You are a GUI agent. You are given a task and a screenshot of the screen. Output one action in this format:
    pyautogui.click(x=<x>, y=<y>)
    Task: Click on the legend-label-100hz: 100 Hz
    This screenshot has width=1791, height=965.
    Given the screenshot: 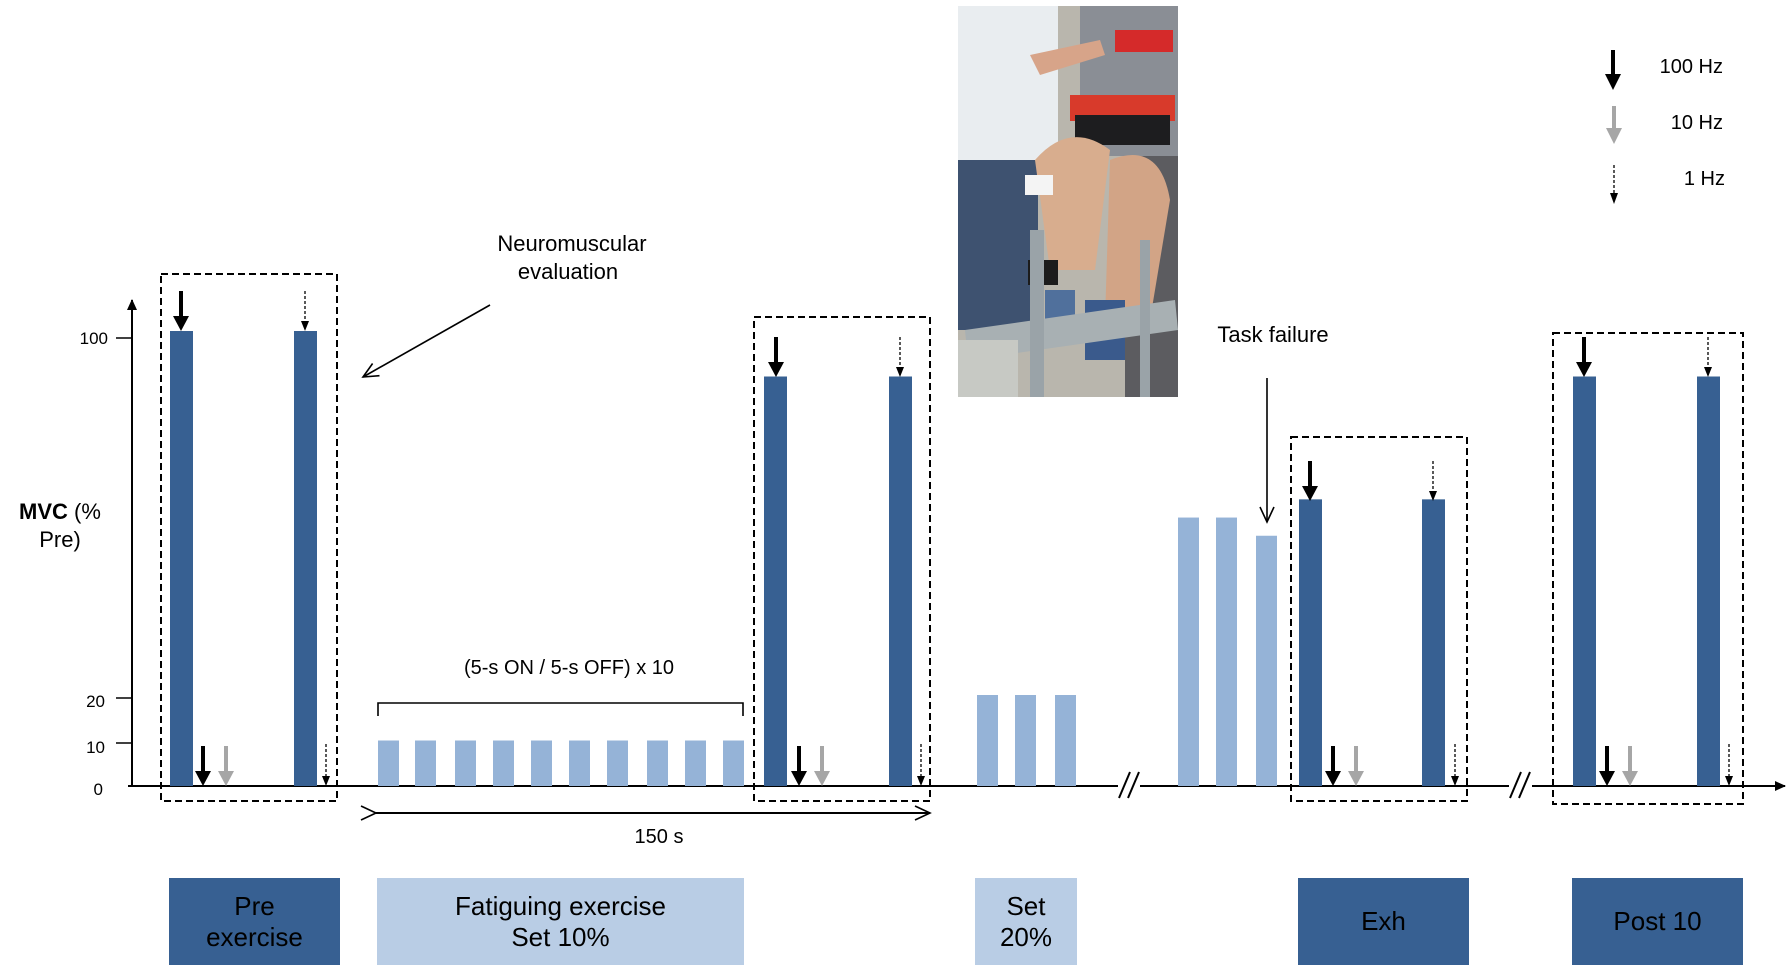 What is the action you would take?
    pyautogui.click(x=1691, y=67)
    